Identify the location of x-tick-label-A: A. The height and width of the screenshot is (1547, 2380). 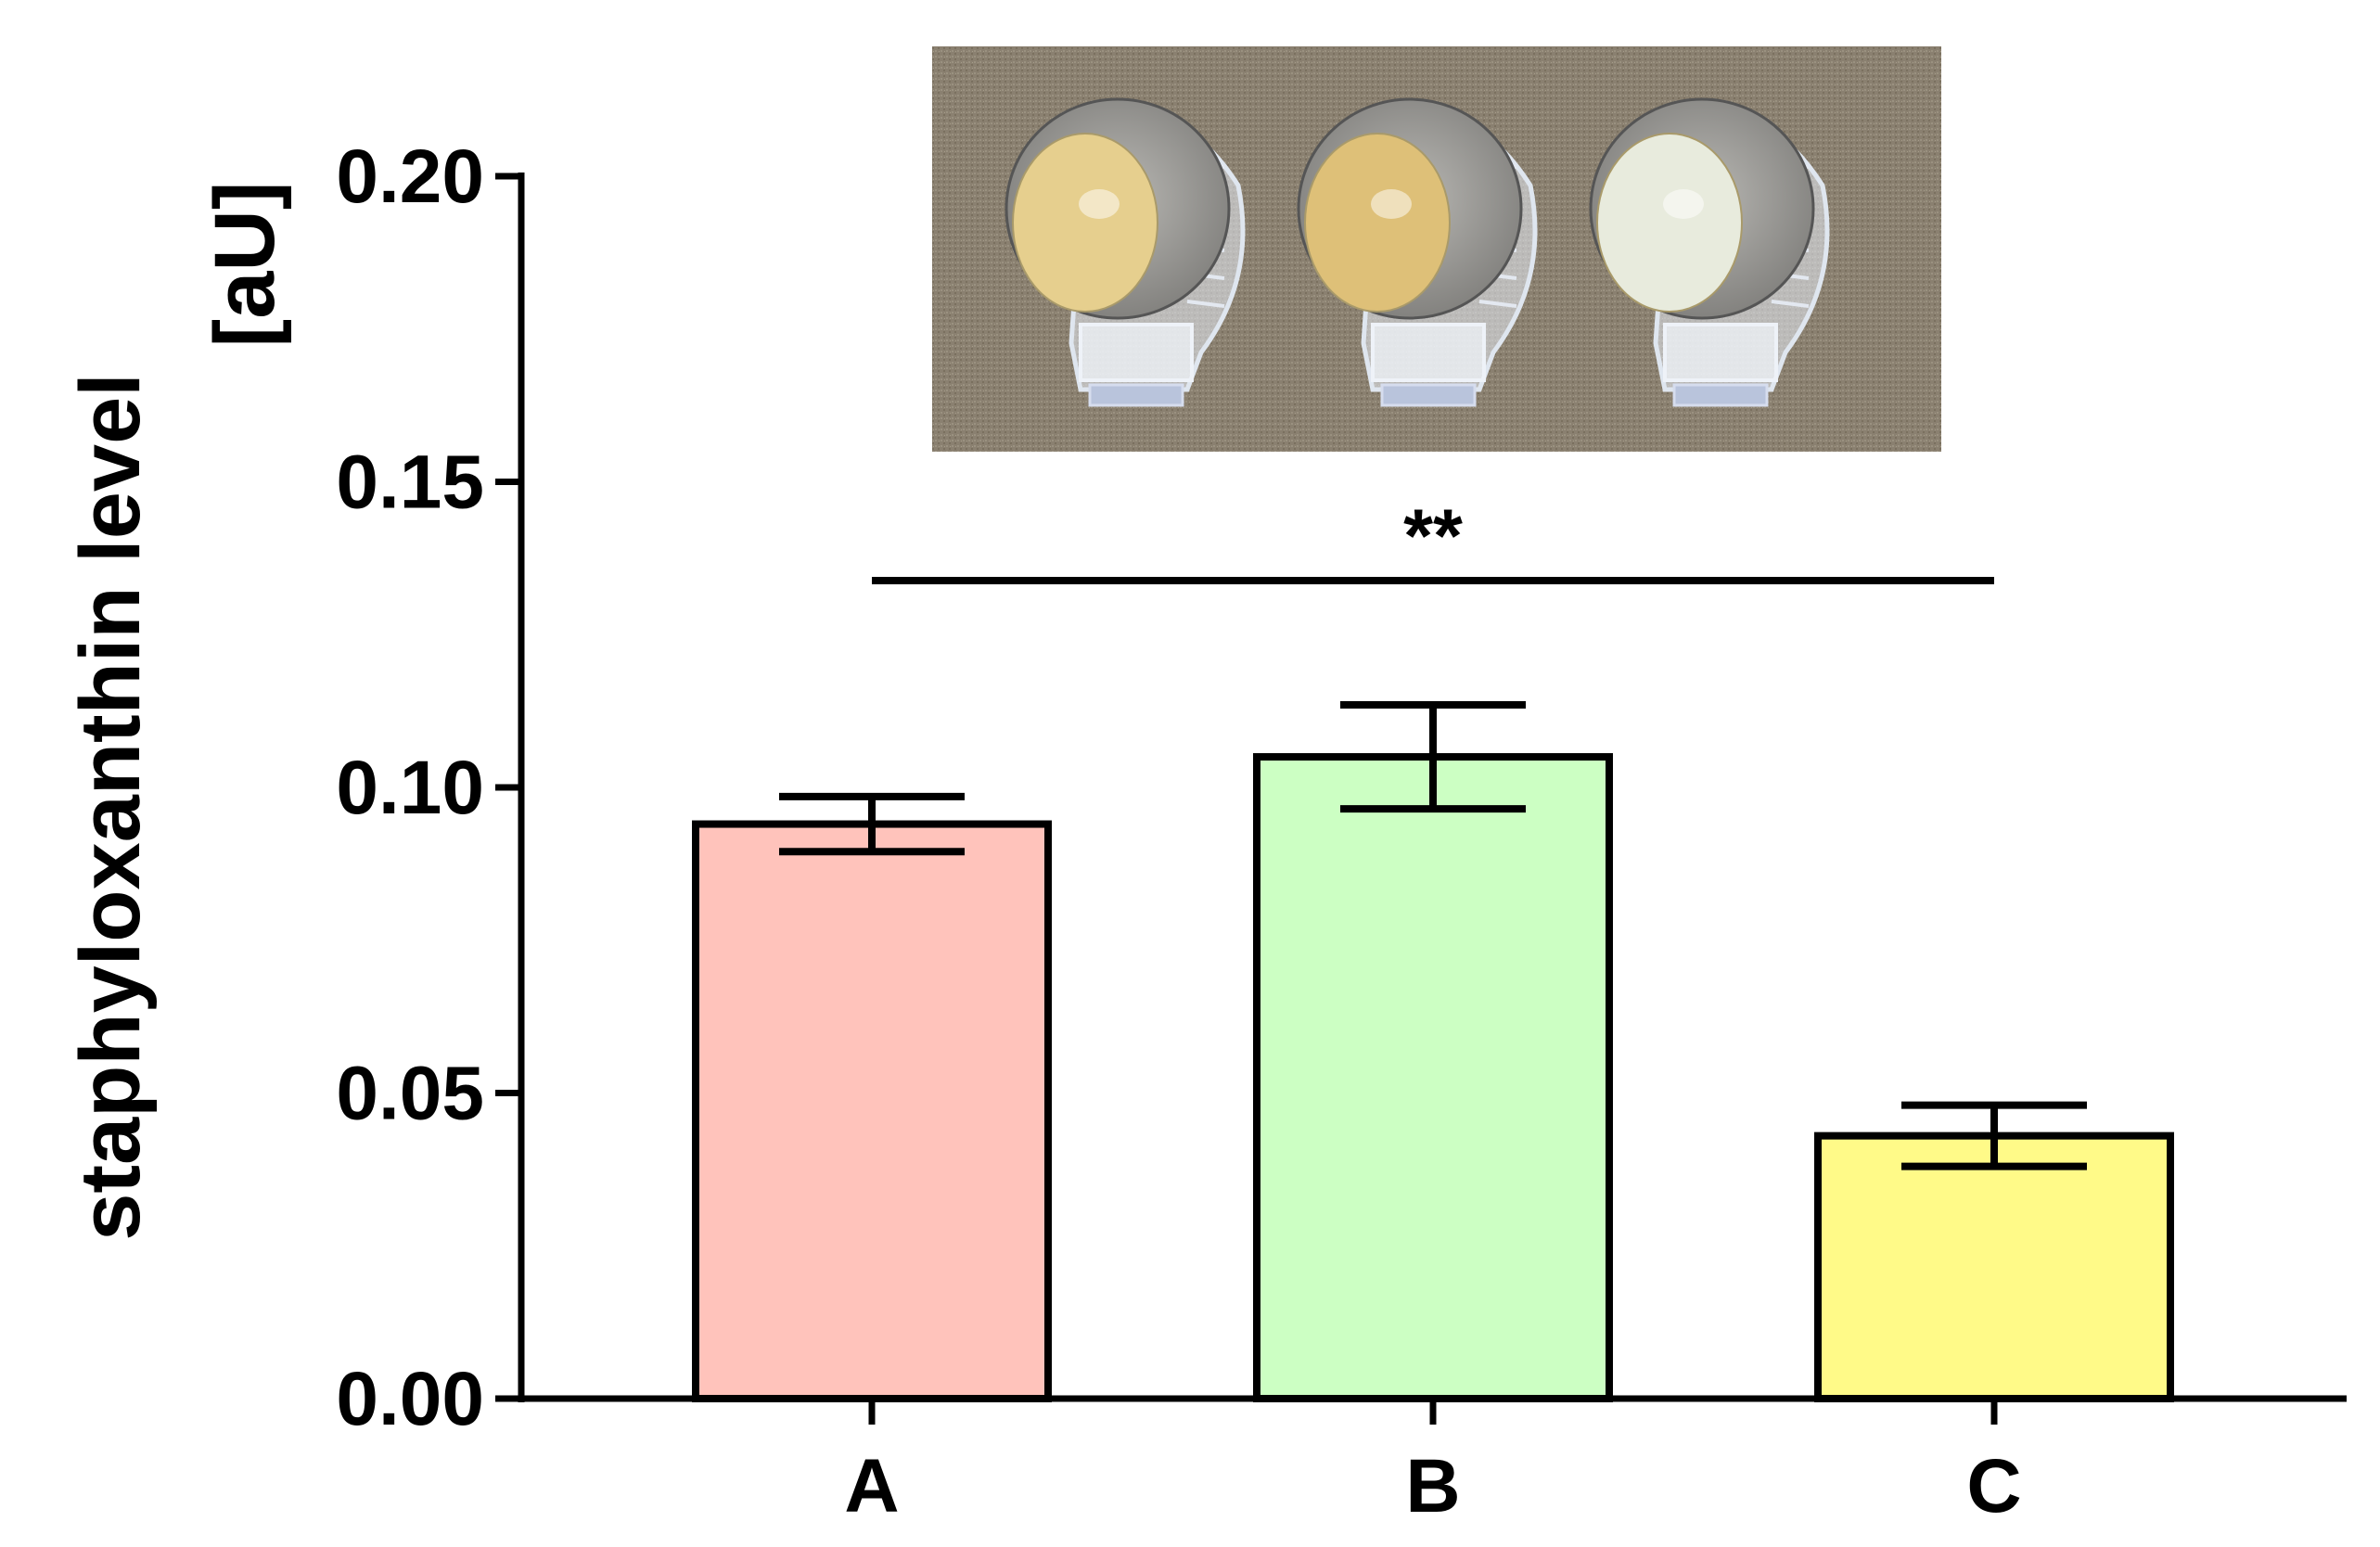
(871, 1486).